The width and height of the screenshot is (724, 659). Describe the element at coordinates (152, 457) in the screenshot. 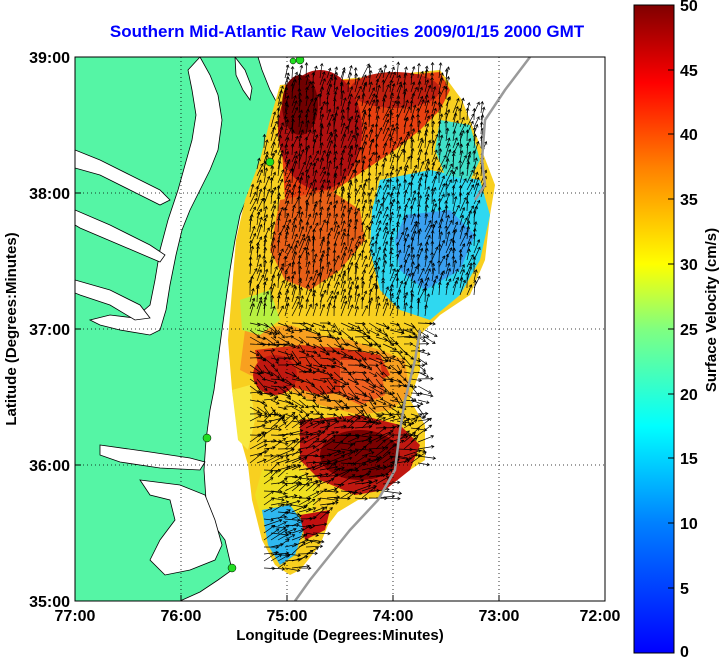

I see `albemarle-sound` at that location.